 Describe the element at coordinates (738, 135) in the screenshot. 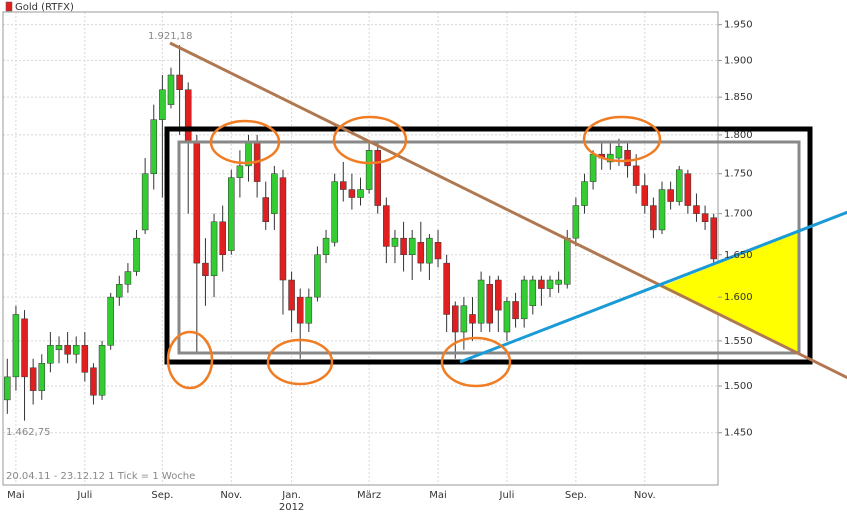

I see `y-tick-label: 1.800` at that location.